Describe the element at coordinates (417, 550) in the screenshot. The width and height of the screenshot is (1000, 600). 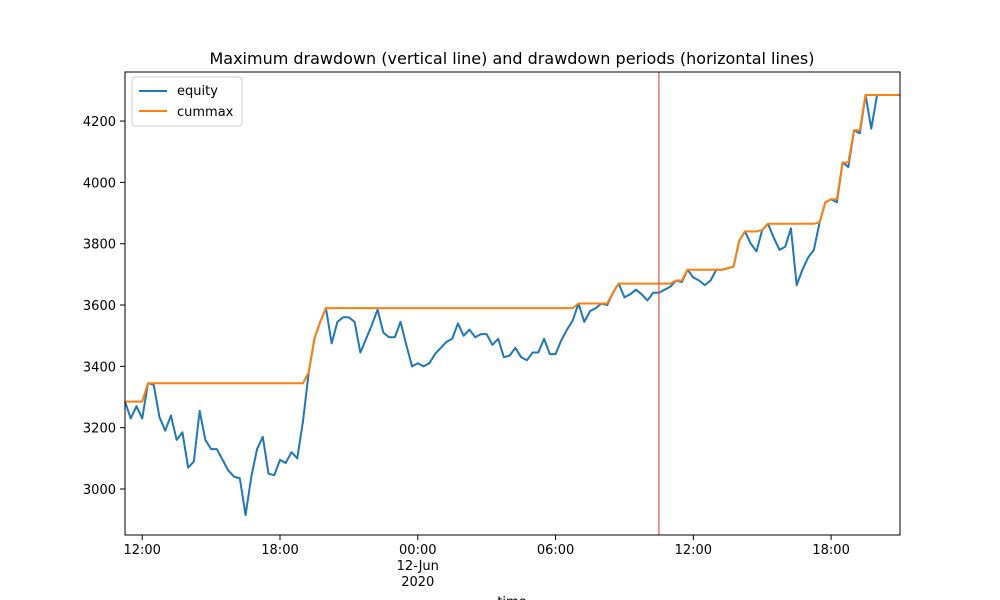
I see `x-tick-label: 00:00` at that location.